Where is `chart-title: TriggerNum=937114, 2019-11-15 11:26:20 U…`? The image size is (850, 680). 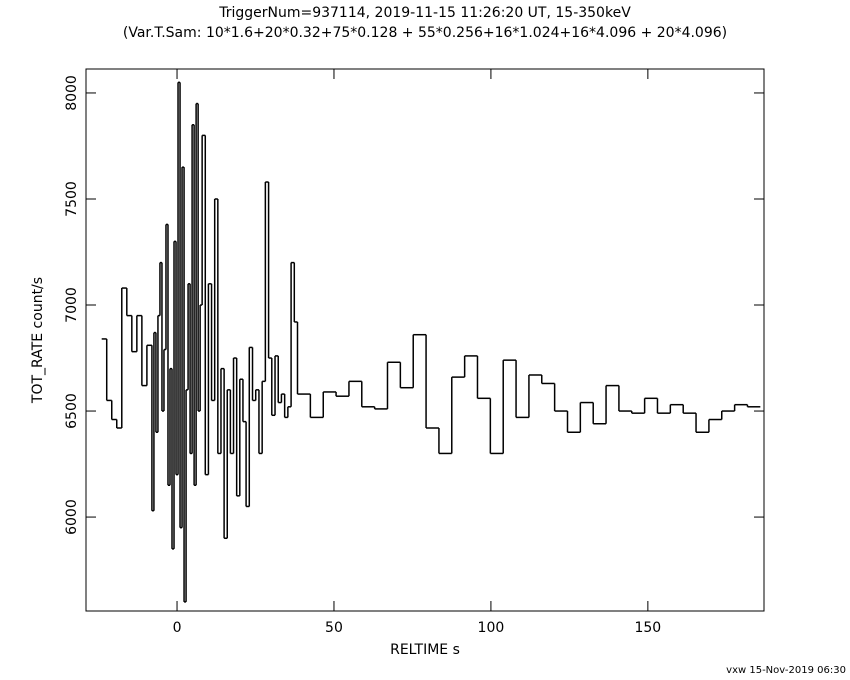 chart-title: TriggerNum=937114, 2019-11-15 11:26:20 U… is located at coordinates (424, 13).